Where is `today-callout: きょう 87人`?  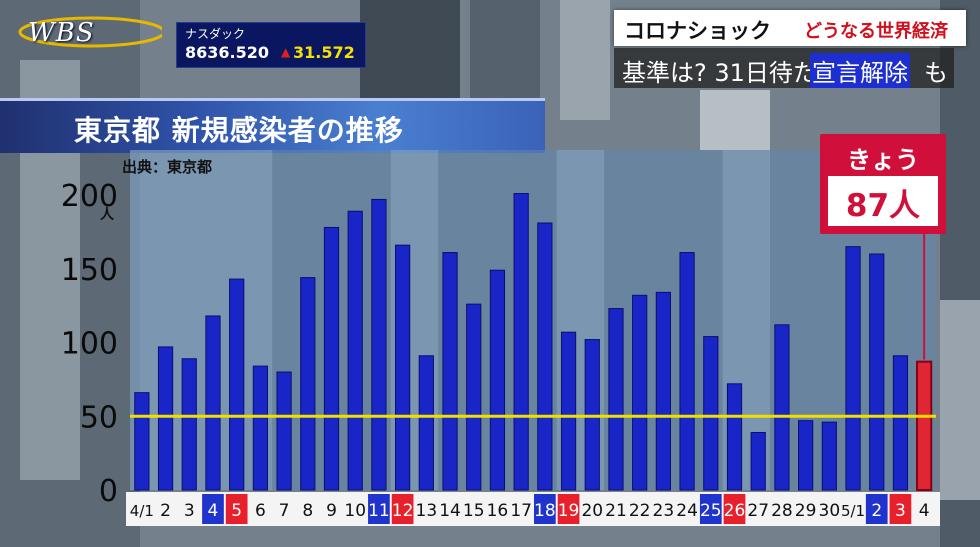 today-callout: きょう 87人 is located at coordinates (883, 184).